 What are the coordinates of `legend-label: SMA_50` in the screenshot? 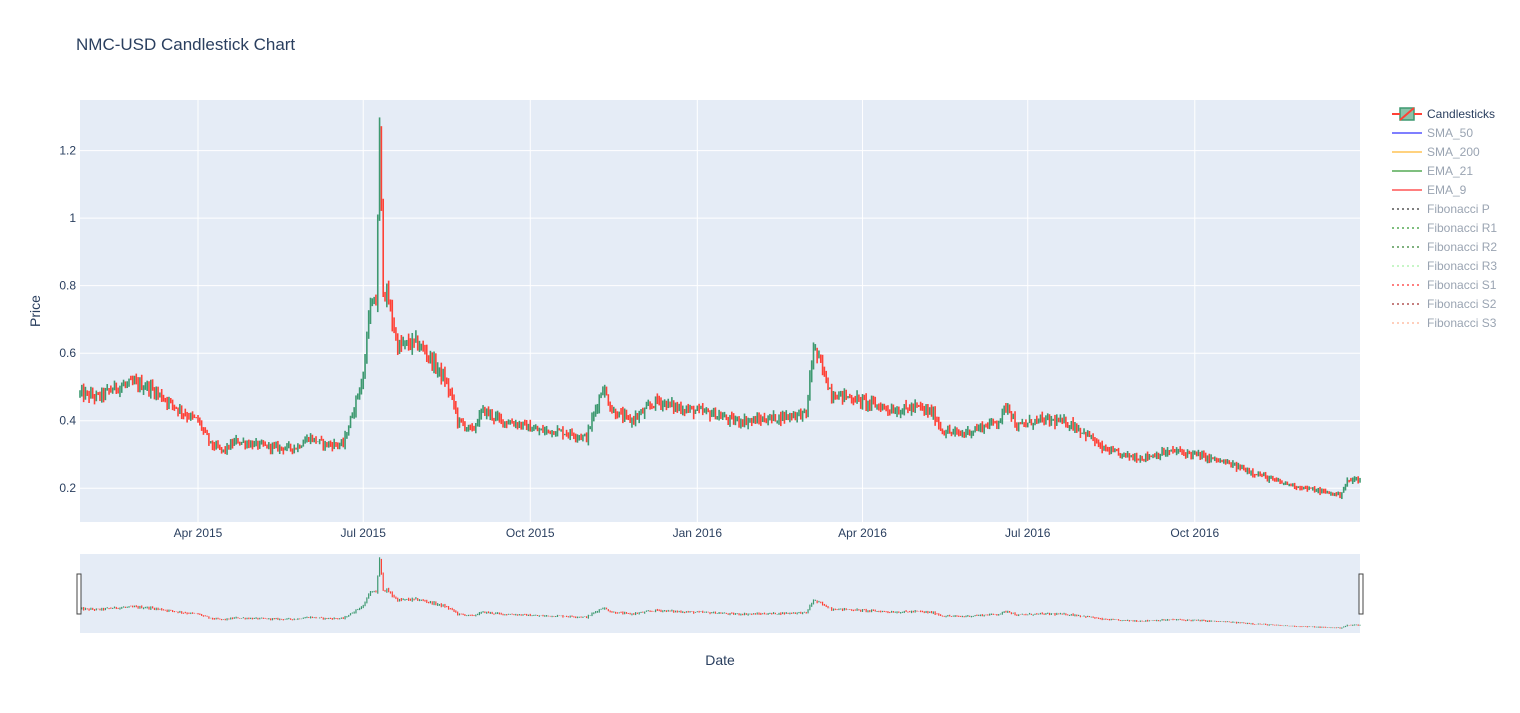 It's located at (1450, 133).